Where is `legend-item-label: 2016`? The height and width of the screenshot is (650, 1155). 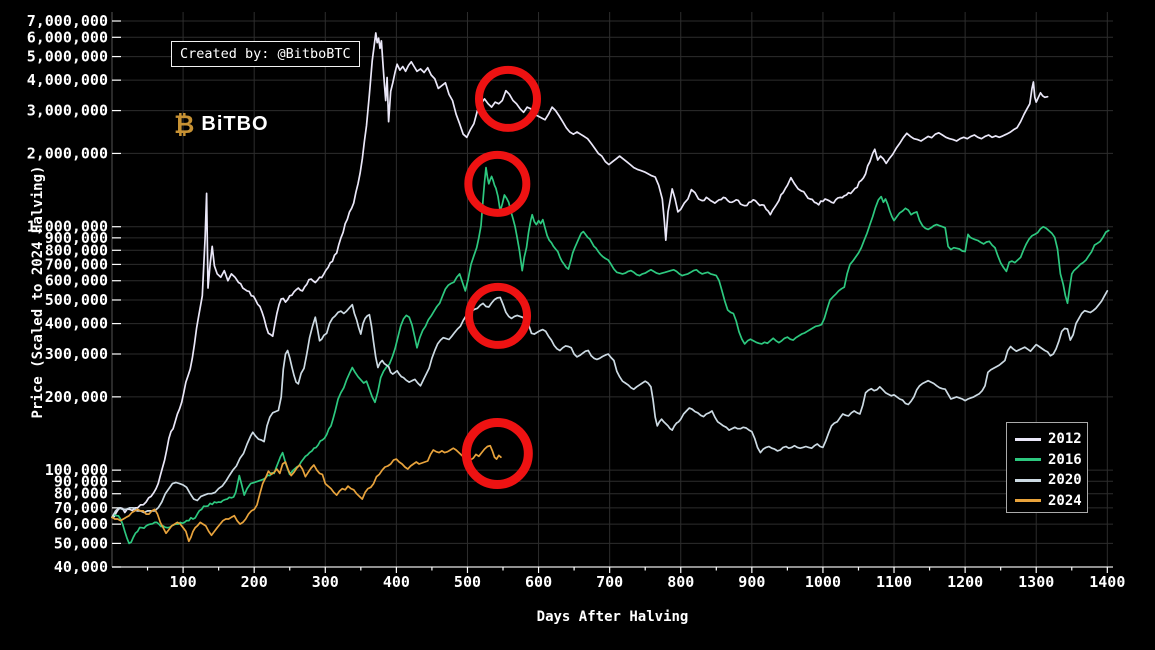
legend-item-label: 2016 is located at coordinates (1065, 459).